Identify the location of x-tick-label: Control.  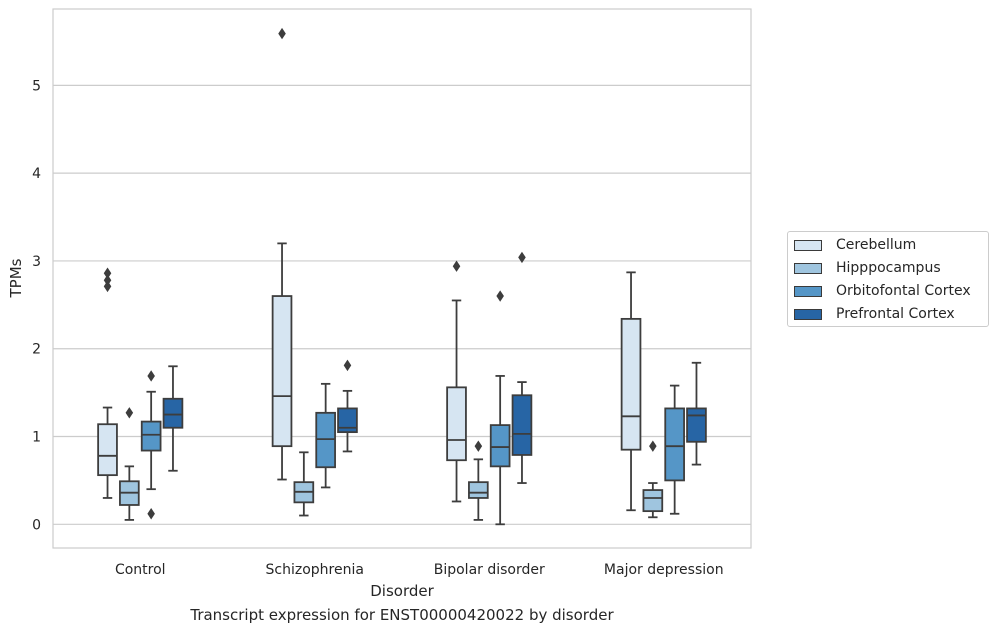
(140, 570).